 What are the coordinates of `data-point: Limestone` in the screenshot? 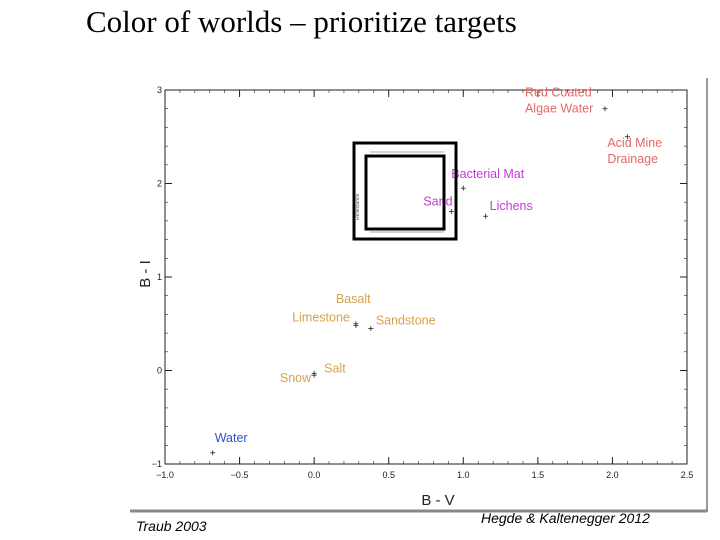 It's located at (325, 320).